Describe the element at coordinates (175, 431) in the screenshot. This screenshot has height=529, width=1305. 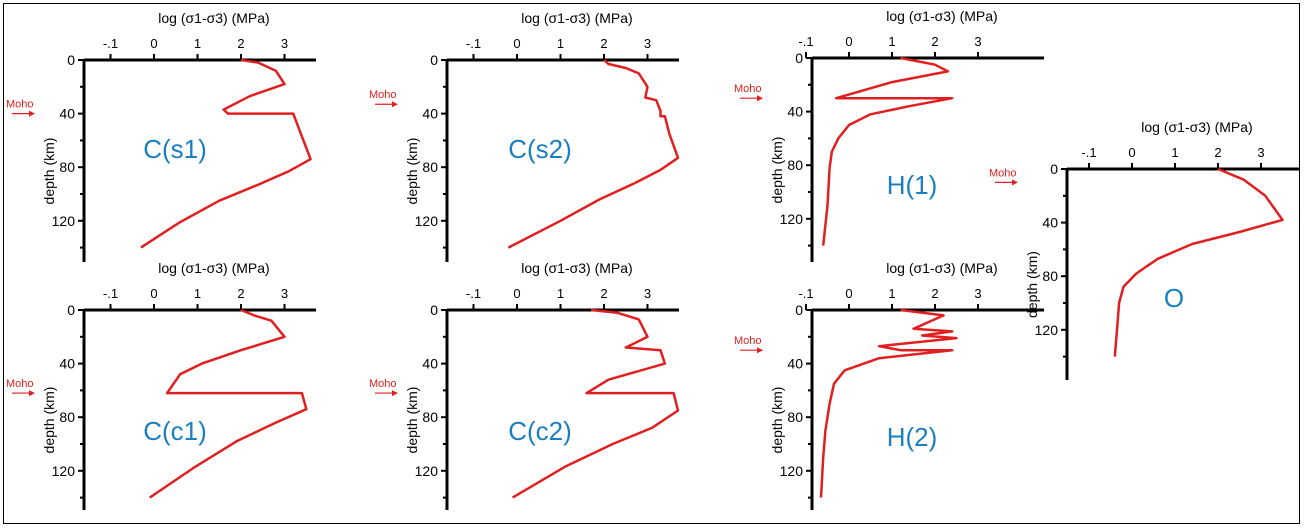
I see `panel-label: C(c1)` at that location.